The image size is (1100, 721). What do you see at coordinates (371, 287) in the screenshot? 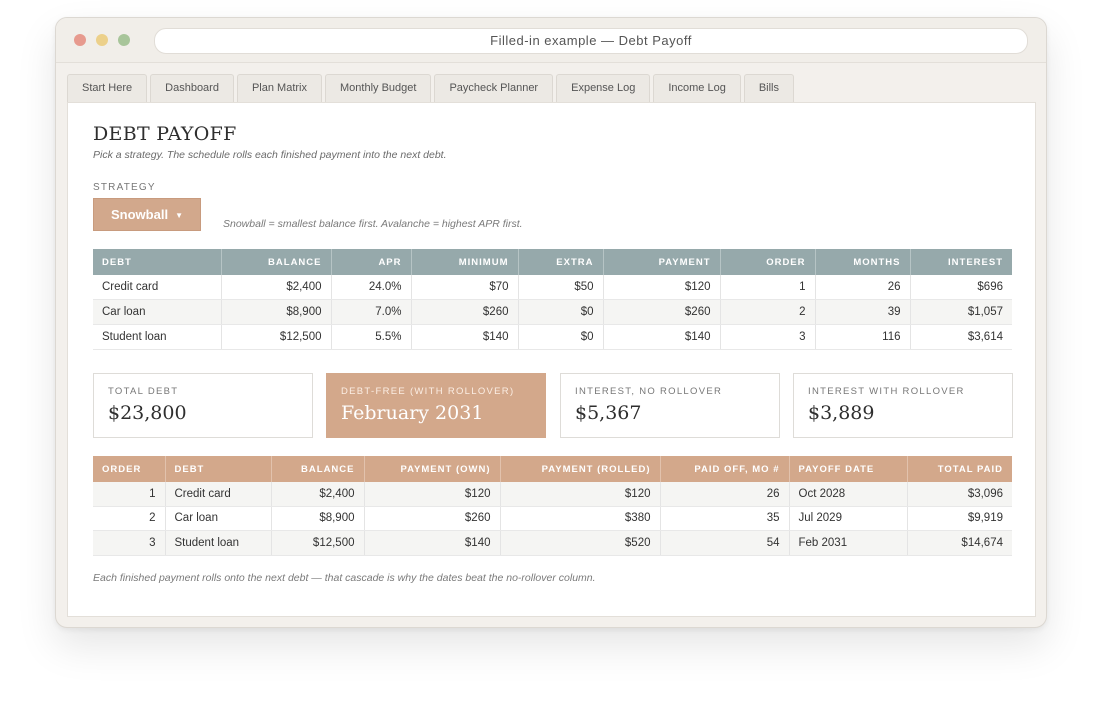
I see `apr-cell: 24.0%` at bounding box center [371, 287].